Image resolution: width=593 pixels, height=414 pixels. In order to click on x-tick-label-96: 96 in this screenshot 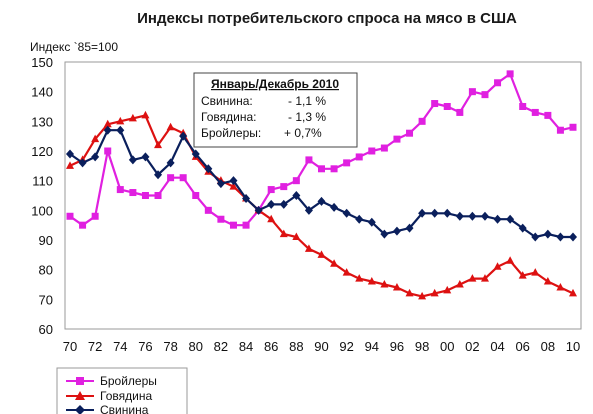, I will do `click(397, 346)`.